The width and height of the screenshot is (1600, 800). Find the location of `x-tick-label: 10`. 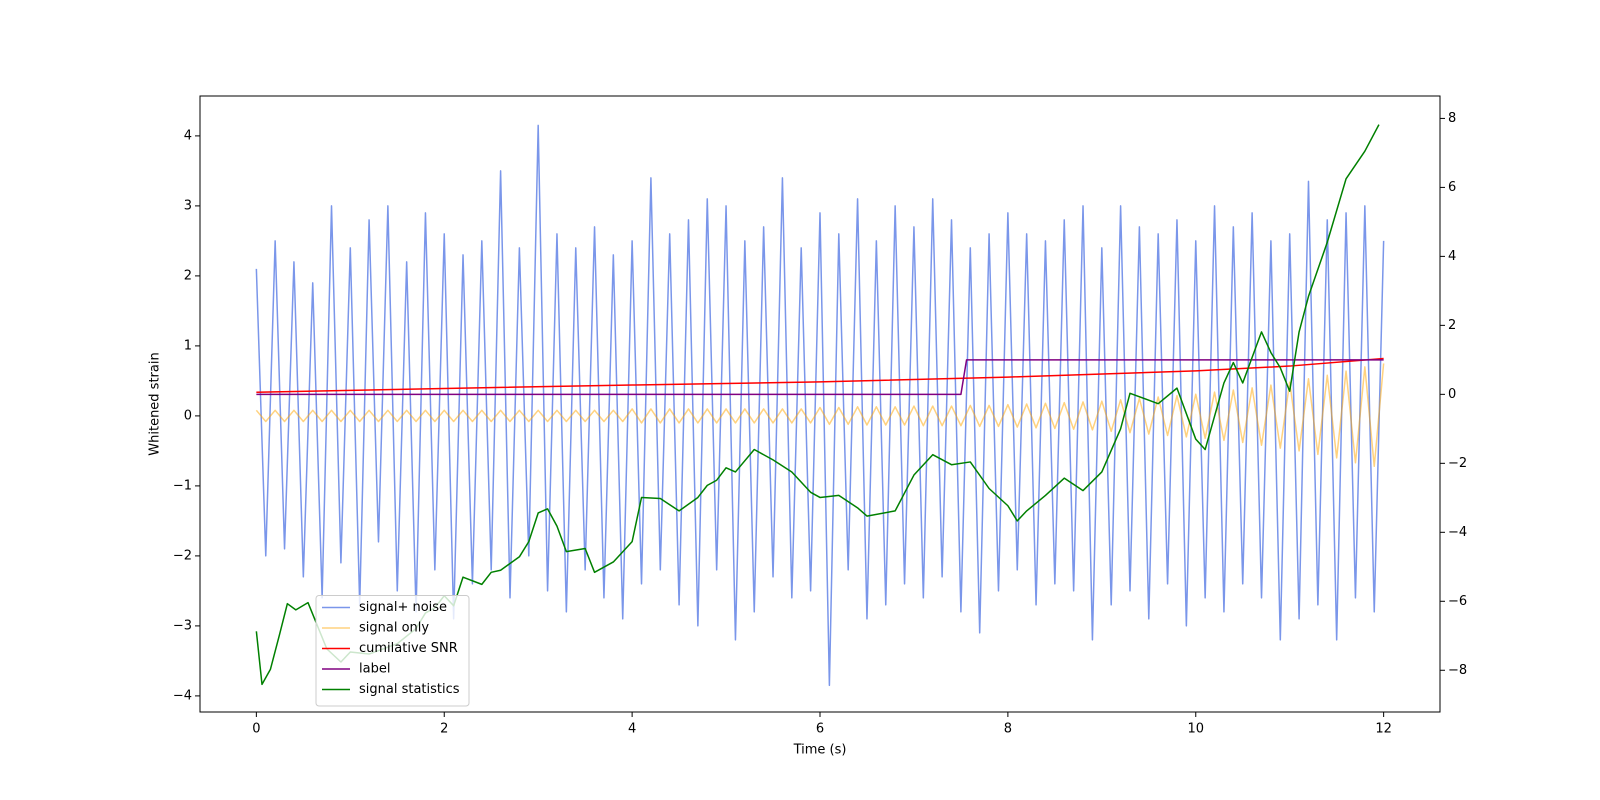

x-tick-label: 10 is located at coordinates (1195, 729).